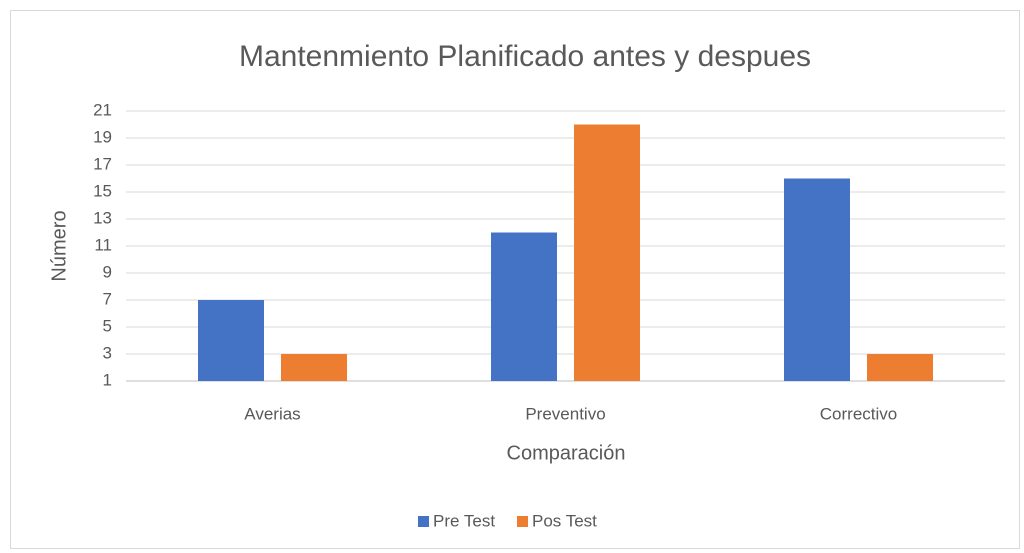 The image size is (1024, 553). I want to click on y-tick-label: 21, so click(102, 109).